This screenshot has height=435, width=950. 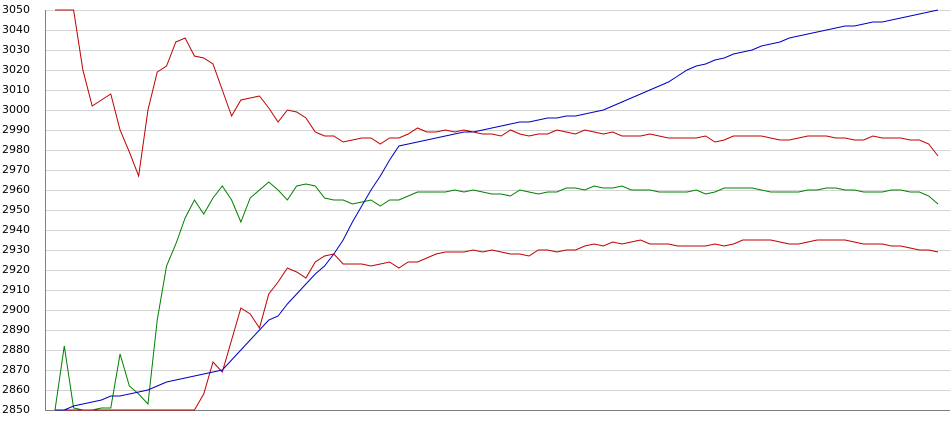 What do you see at coordinates (16, 409) in the screenshot?
I see `y-tick-label: 2850` at bounding box center [16, 409].